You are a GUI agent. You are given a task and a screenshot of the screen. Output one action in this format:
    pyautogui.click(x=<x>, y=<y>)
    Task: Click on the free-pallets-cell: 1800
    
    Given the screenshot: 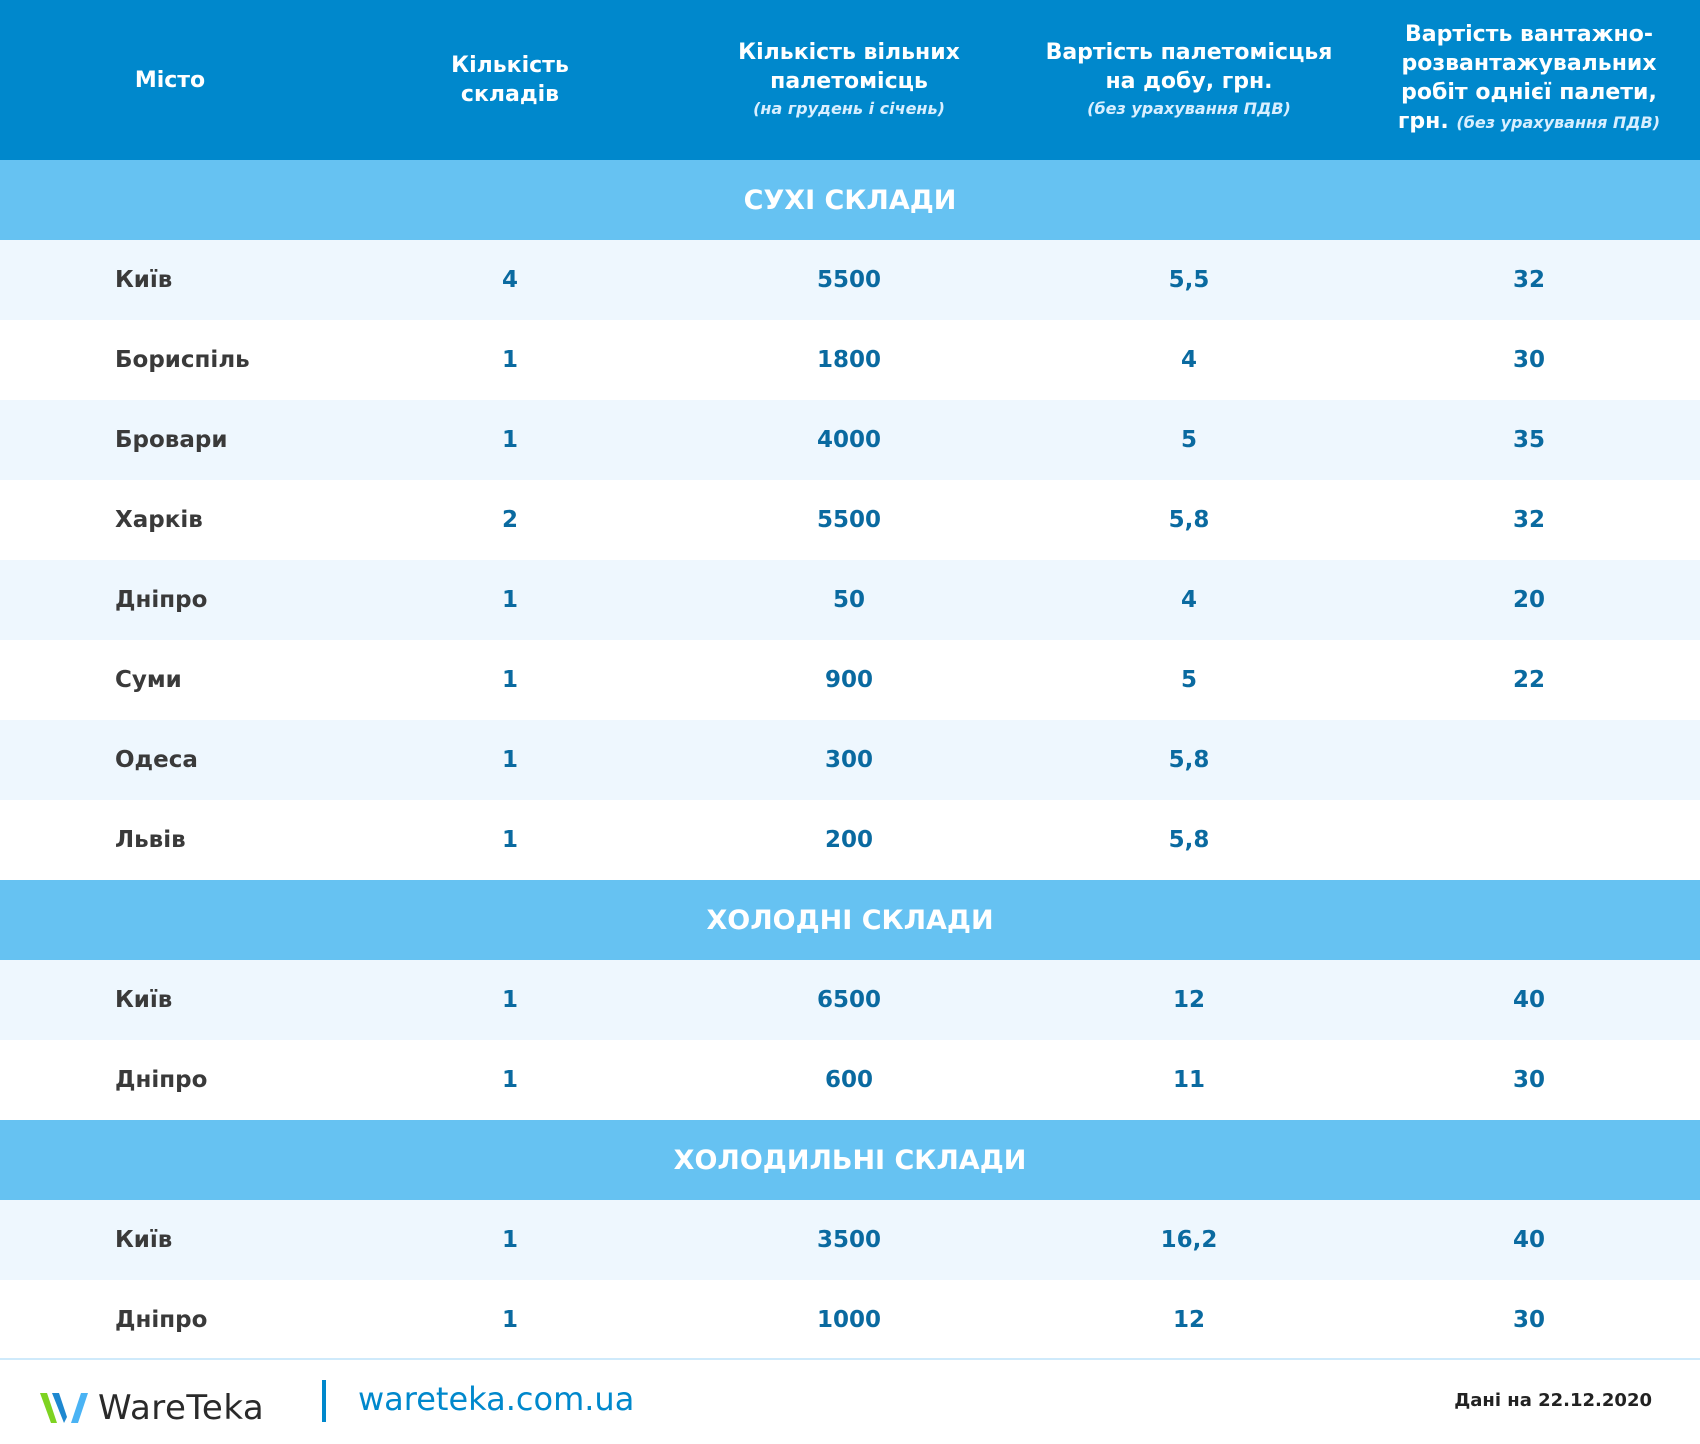 What is the action you would take?
    pyautogui.click(x=849, y=360)
    